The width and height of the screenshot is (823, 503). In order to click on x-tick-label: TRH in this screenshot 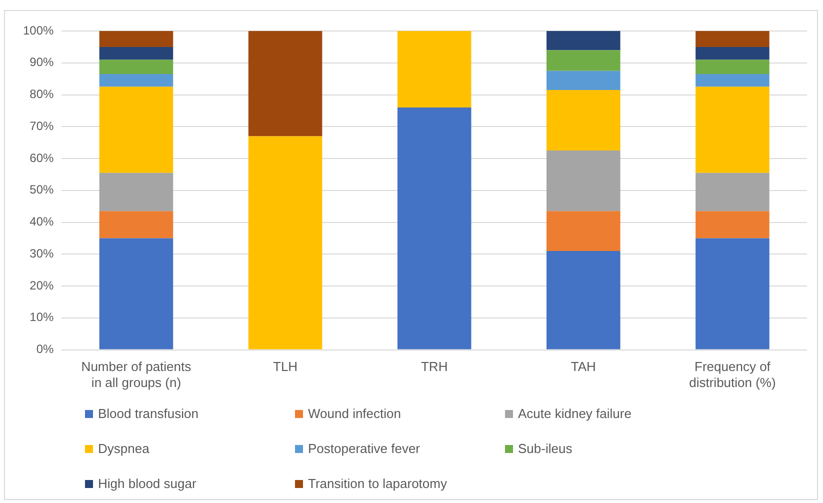, I will do `click(434, 366)`.